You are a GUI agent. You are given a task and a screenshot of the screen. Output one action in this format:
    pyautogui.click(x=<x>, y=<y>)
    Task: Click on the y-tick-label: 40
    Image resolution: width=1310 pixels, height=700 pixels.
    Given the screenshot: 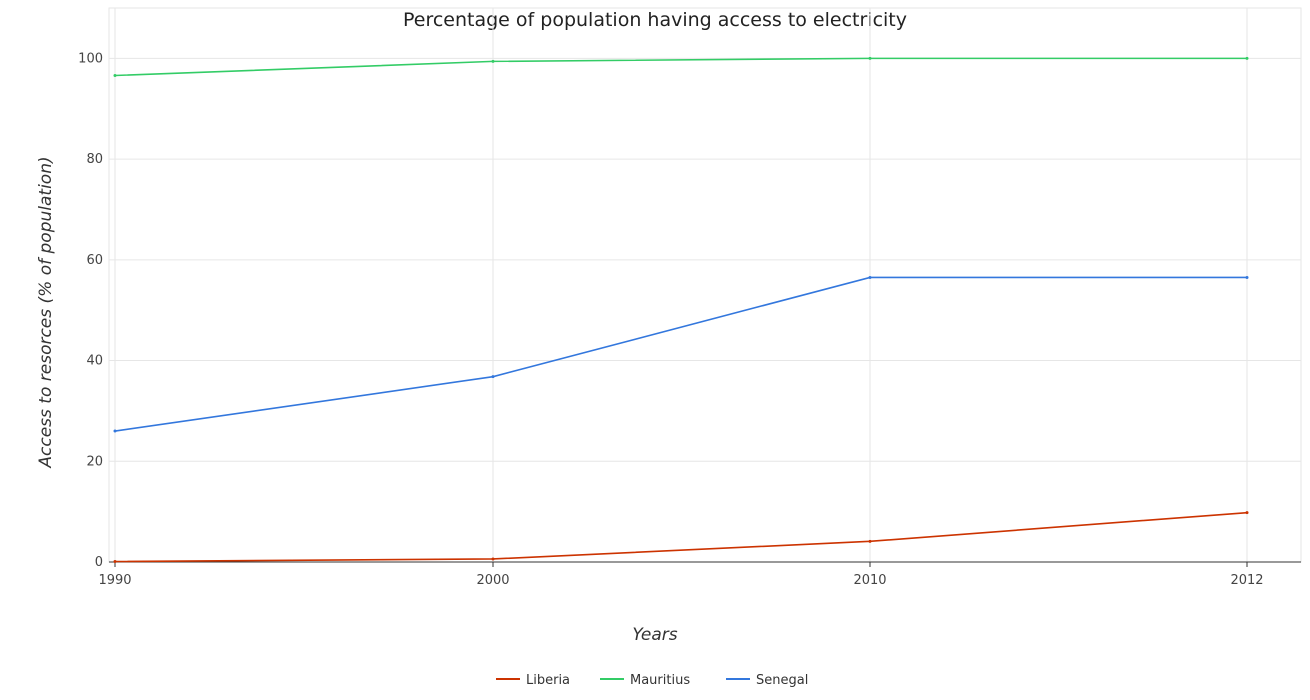 What is the action you would take?
    pyautogui.click(x=94, y=361)
    